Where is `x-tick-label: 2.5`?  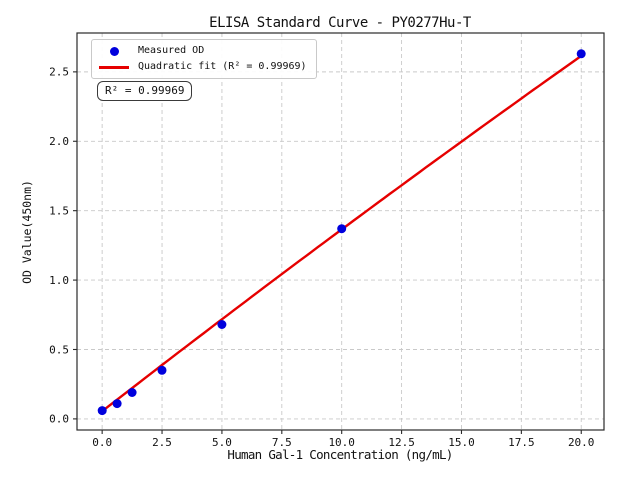
x-tick-label: 2.5 is located at coordinates (162, 442).